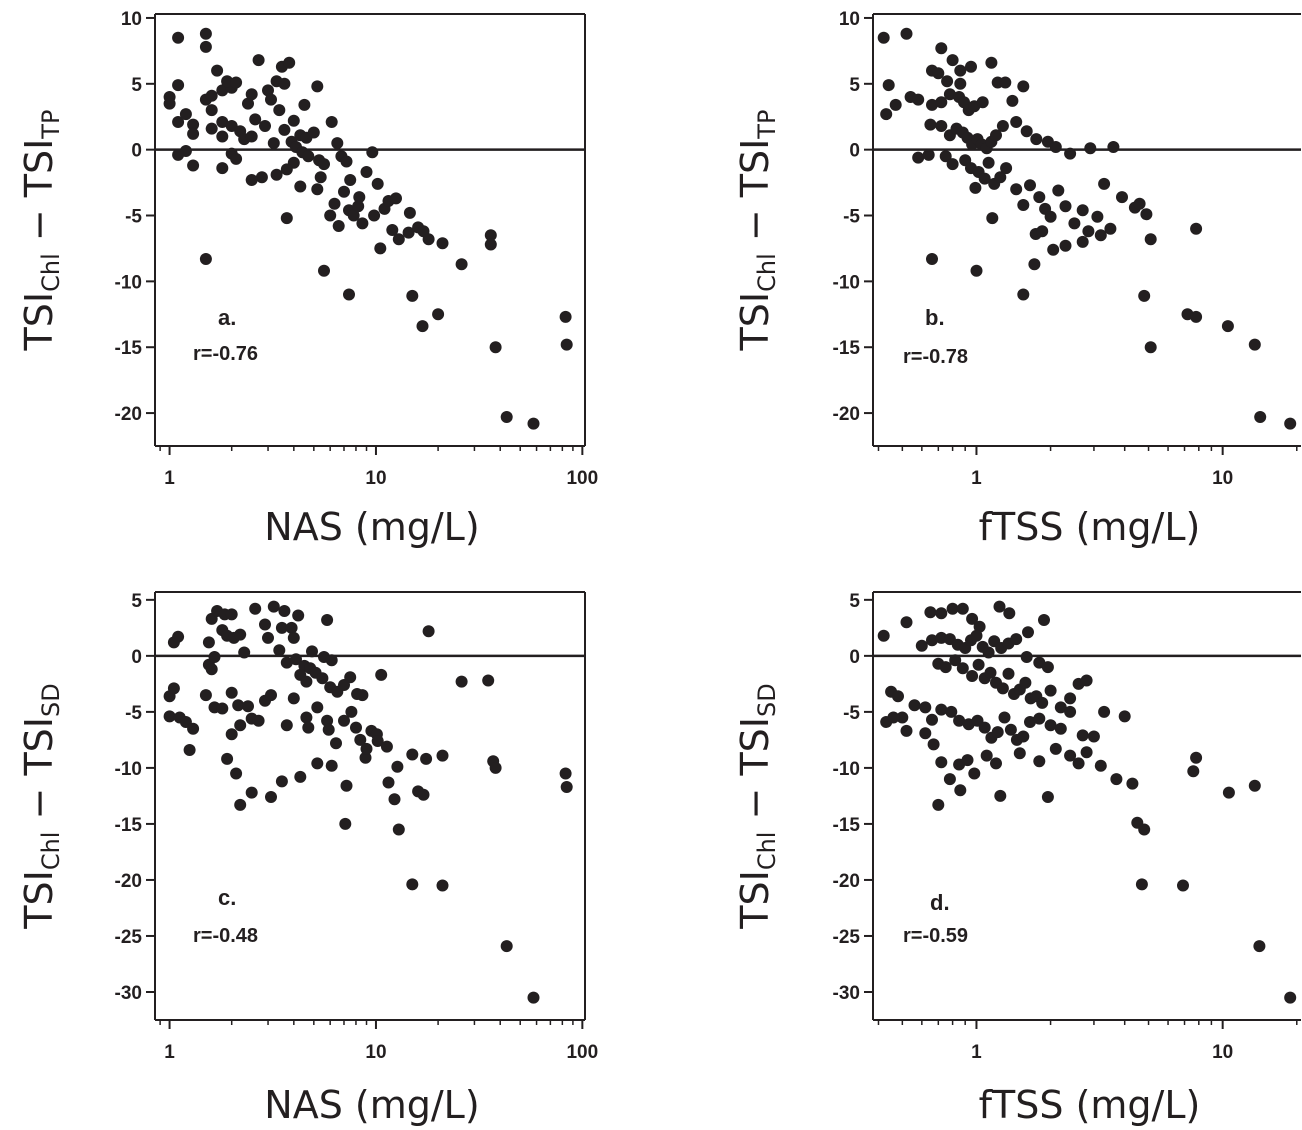 This screenshot has height=1130, width=1302. What do you see at coordinates (227, 317) in the screenshot?
I see `panel-label: a.` at bounding box center [227, 317].